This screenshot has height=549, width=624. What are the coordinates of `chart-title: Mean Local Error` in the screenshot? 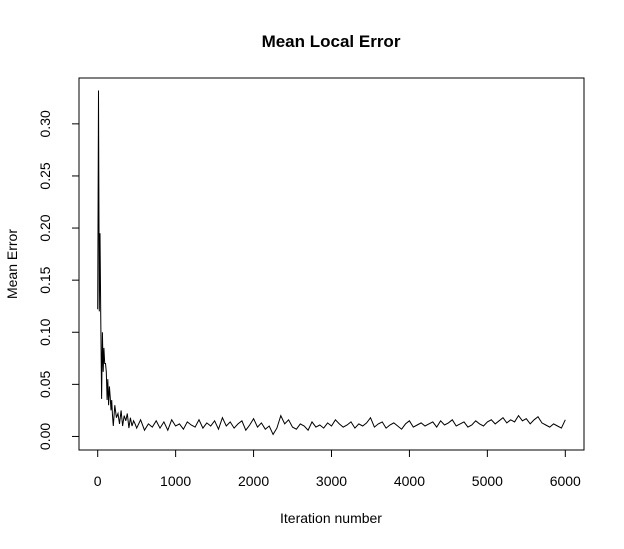 It's located at (331, 41).